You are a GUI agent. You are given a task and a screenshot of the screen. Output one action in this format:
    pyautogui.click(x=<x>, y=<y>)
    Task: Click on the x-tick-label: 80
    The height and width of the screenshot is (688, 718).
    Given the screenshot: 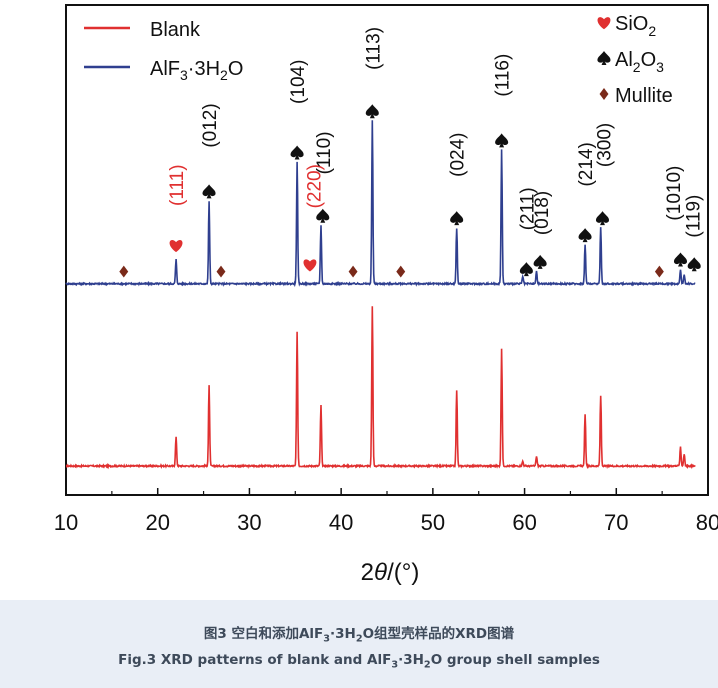 What is the action you would take?
    pyautogui.click(x=707, y=522)
    